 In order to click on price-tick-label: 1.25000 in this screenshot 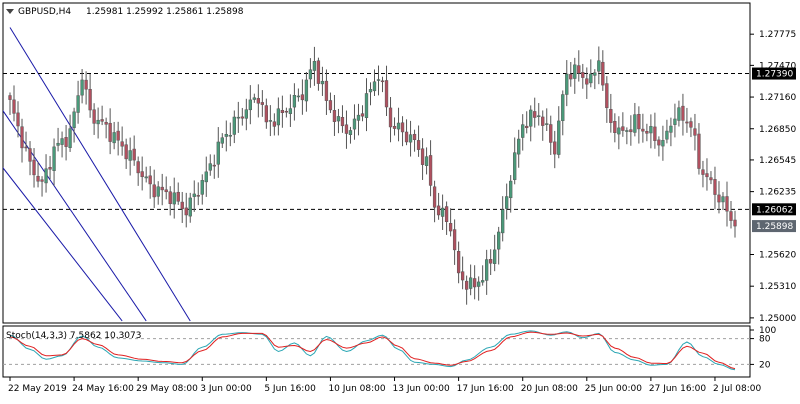, I will do `click(777, 319)`.